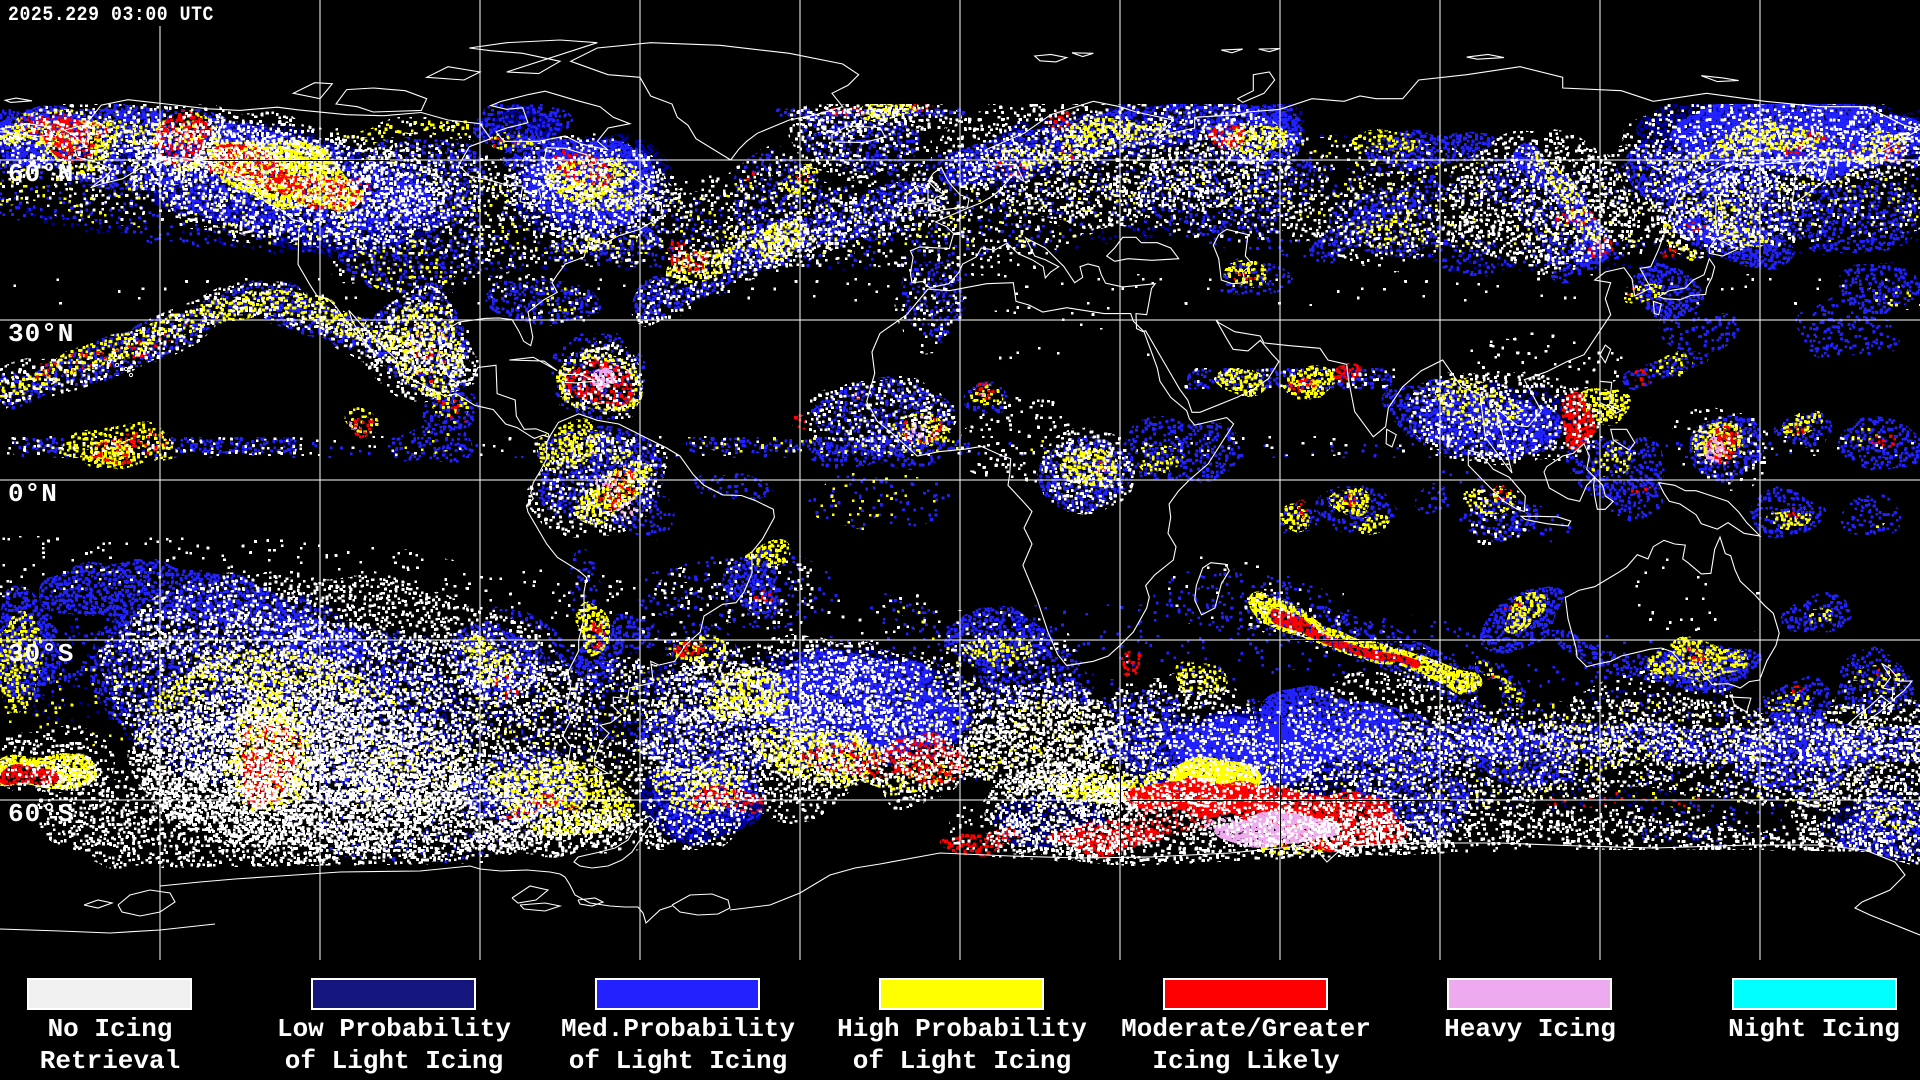 The height and width of the screenshot is (1080, 1920). I want to click on svg-text: 30°S, so click(41, 654).